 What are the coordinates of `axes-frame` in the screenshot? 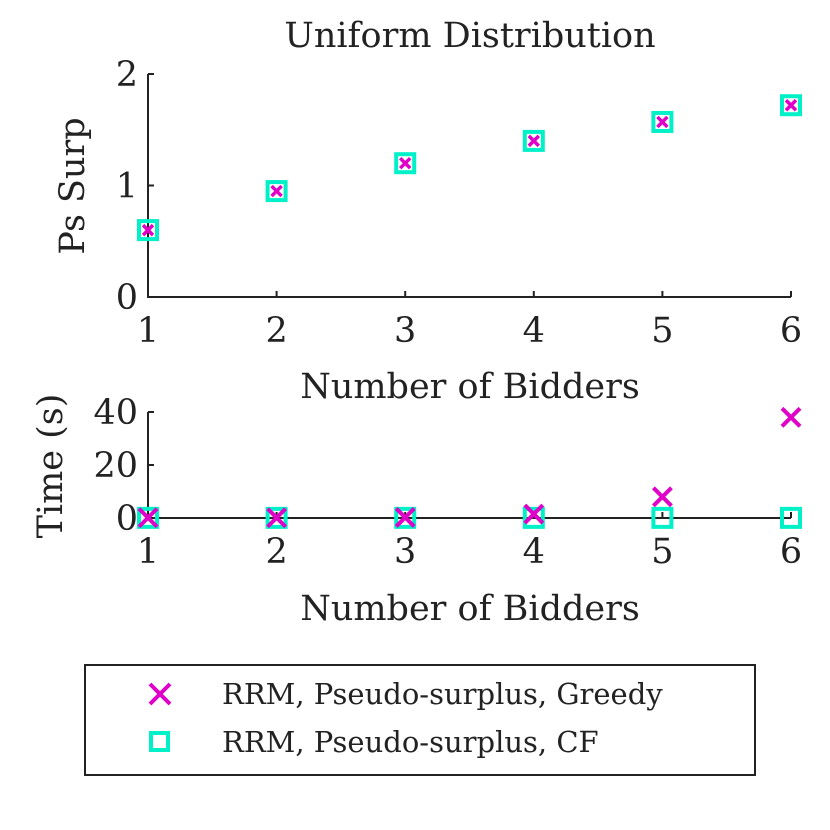 It's located at (469, 465).